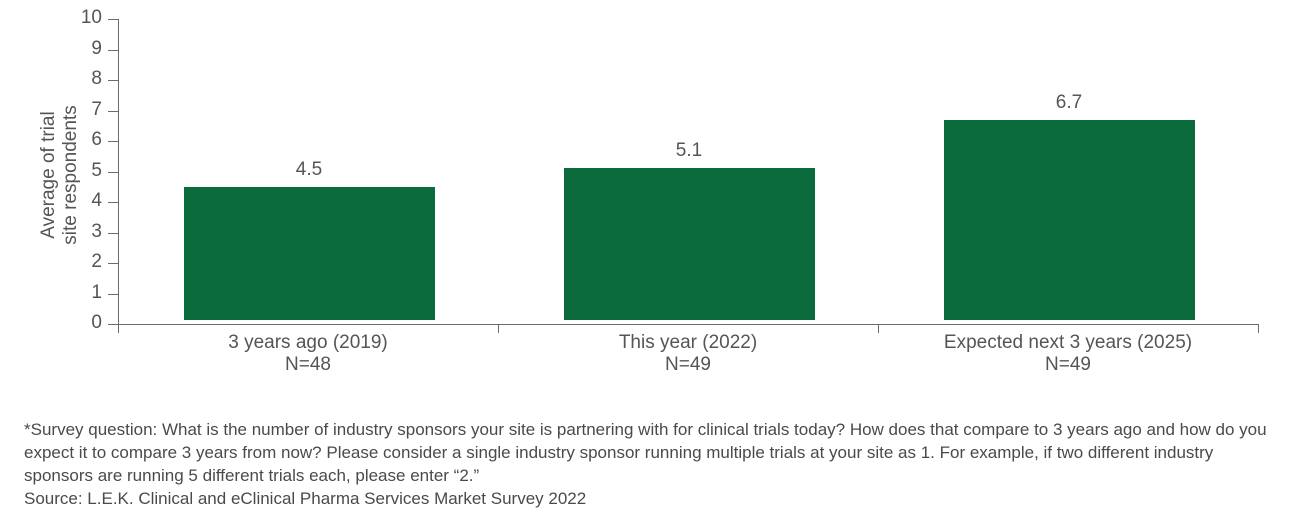 Image resolution: width=1300 pixels, height=530 pixels. What do you see at coordinates (308, 342) in the screenshot?
I see `category-name: 3 years ago (2019)` at bounding box center [308, 342].